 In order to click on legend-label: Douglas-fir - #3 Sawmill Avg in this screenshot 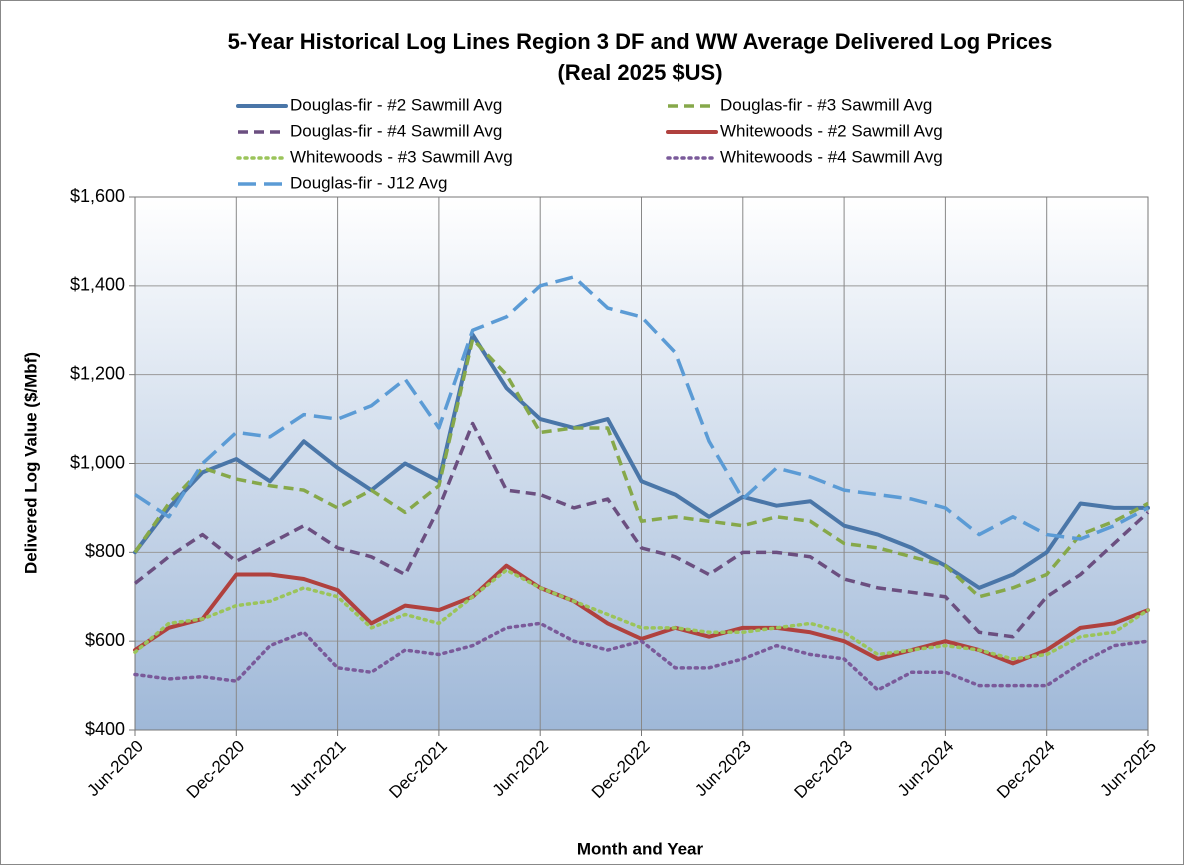, I will do `click(826, 104)`.